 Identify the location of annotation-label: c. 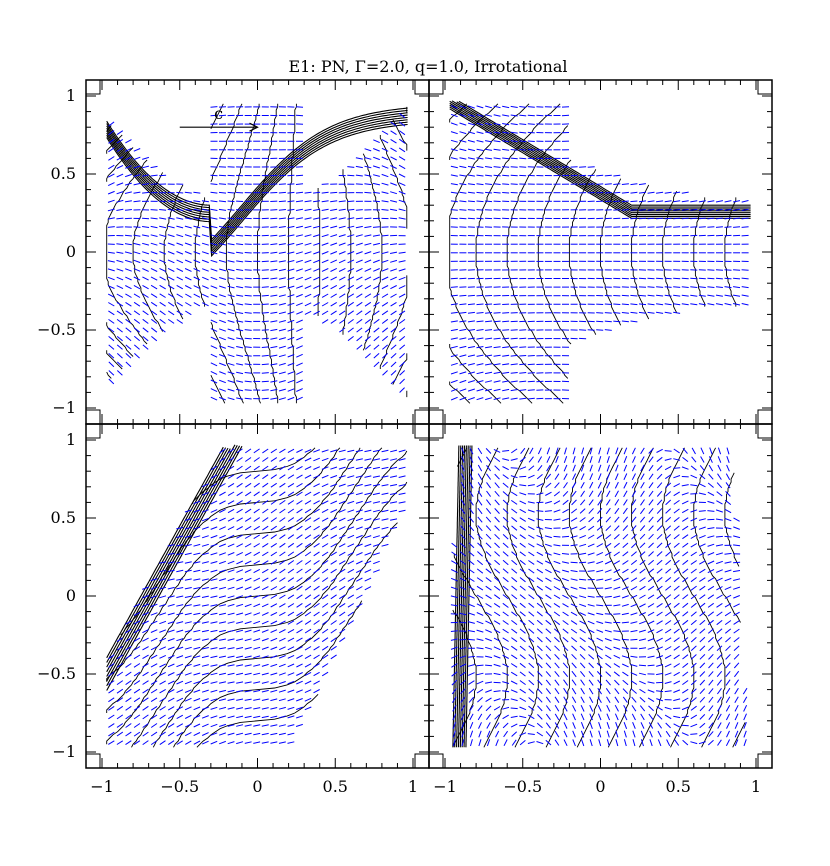
(218, 113).